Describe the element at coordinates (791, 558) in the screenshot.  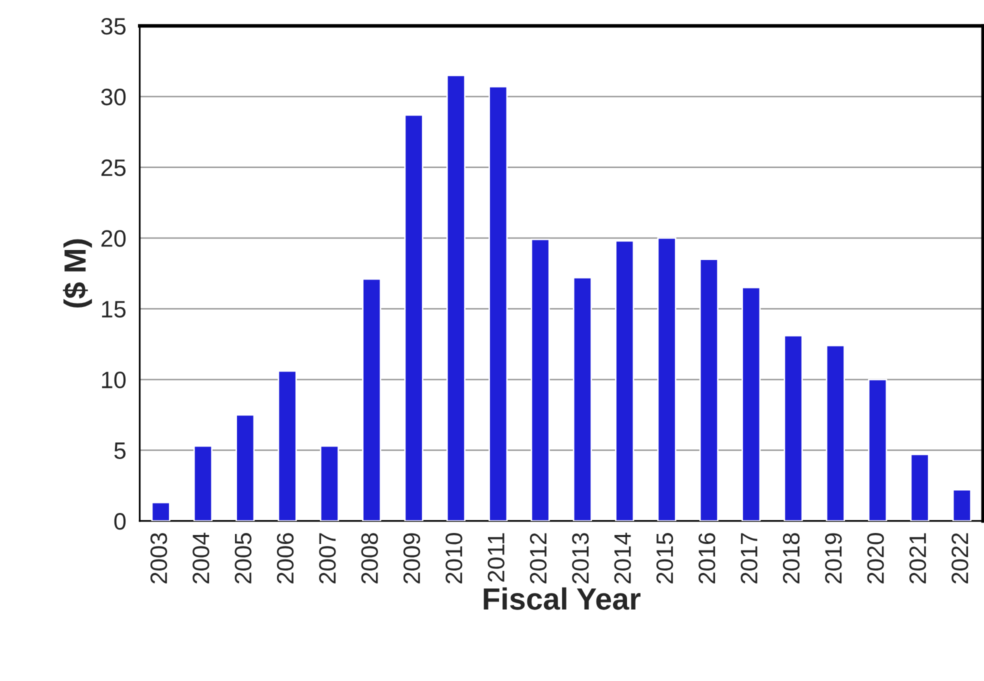
I see `x-tick-label: 2018` at that location.